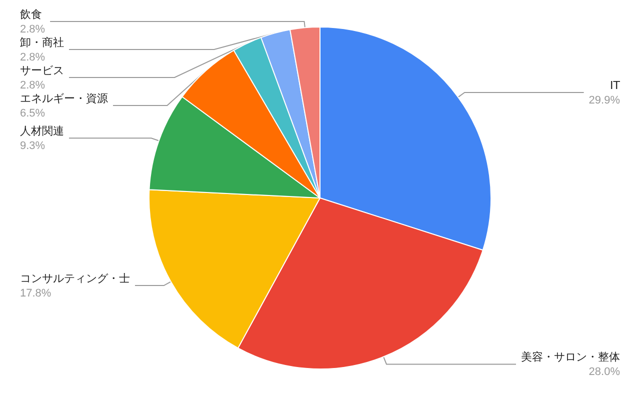 This screenshot has height=396, width=640. I want to click on data-label: 17.8%, so click(36, 294).